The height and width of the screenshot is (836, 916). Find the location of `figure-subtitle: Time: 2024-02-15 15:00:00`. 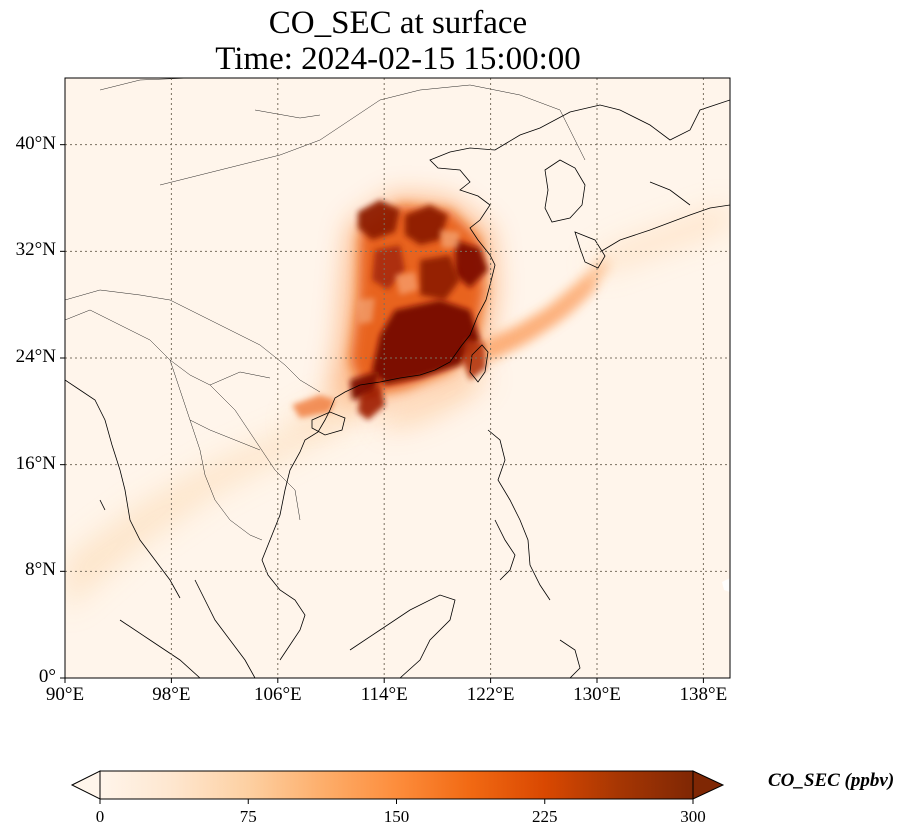

figure-subtitle: Time: 2024-02-15 15:00:00 is located at coordinates (398, 59).